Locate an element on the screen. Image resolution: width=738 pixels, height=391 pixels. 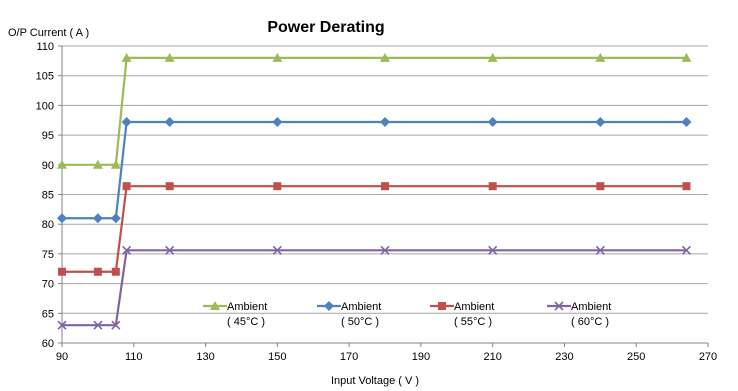
legend-item-1: Ambient ( 45°C ) is located at coordinates (235, 314).